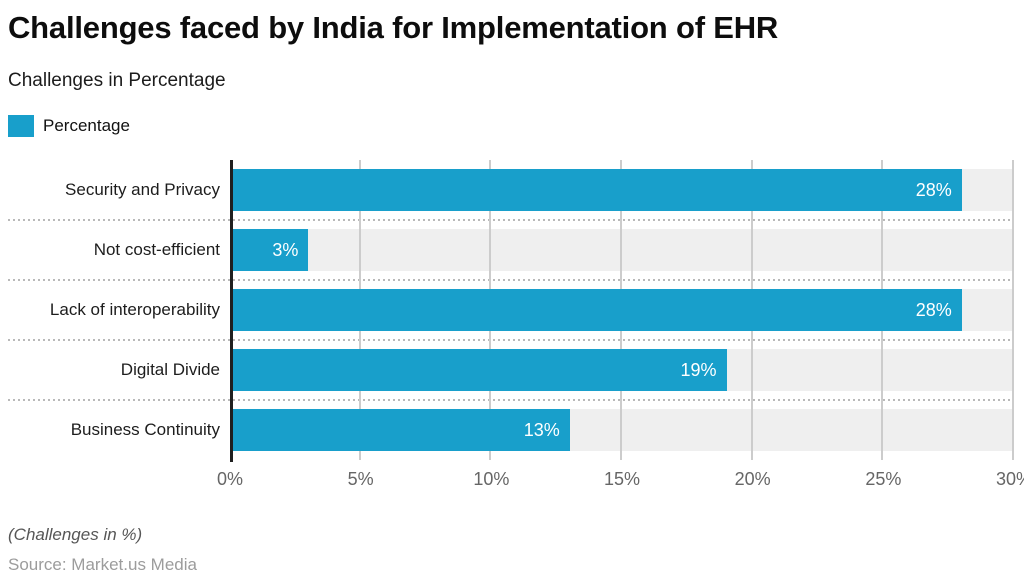  What do you see at coordinates (145, 429) in the screenshot?
I see `category-label: Business Continuity` at bounding box center [145, 429].